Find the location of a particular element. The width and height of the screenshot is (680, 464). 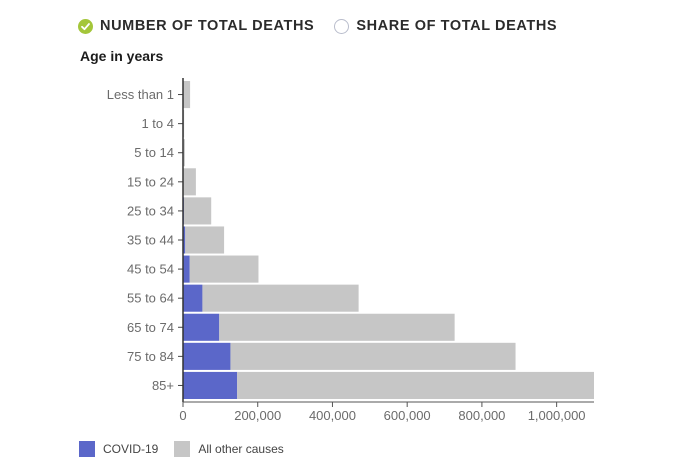

x-tick-label: 600,000 is located at coordinates (407, 415).